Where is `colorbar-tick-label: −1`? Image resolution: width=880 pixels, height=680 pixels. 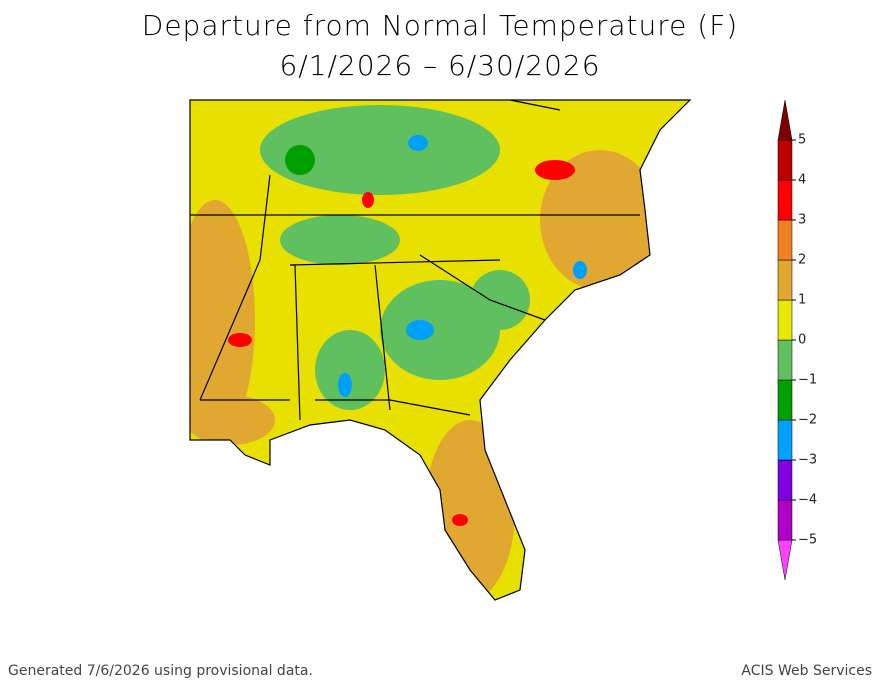
colorbar-tick-label: −1 is located at coordinates (807, 380).